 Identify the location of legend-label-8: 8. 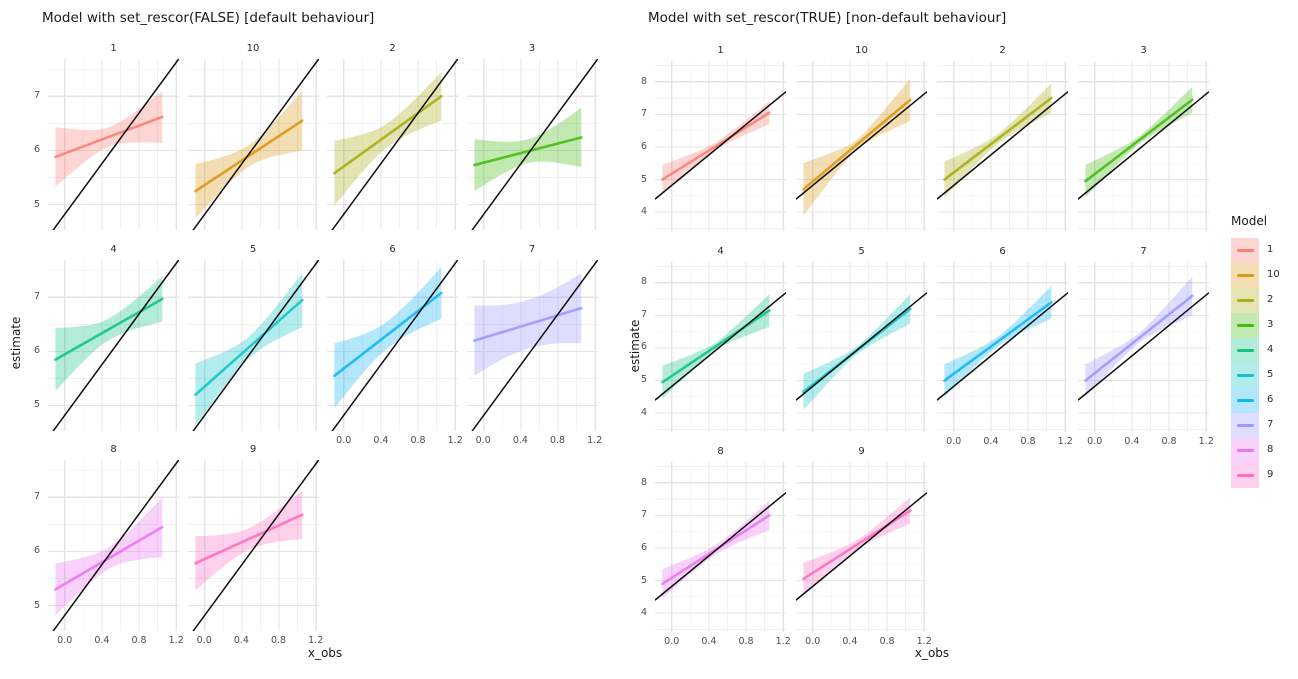
(1270, 449).